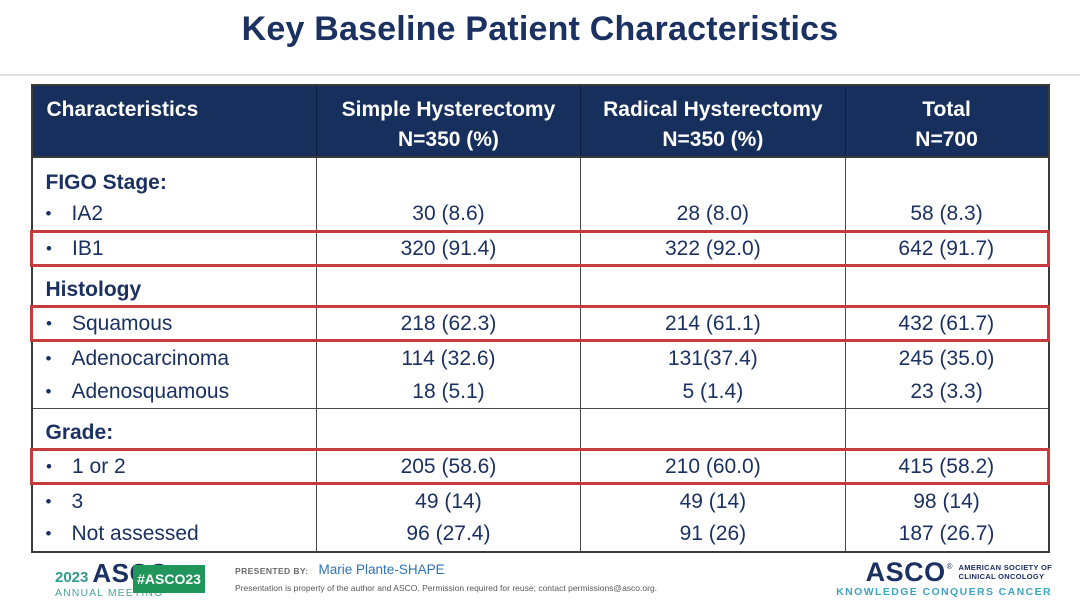 The height and width of the screenshot is (608, 1080). What do you see at coordinates (947, 324) in the screenshot?
I see `value-cell: 432 (61.7)` at bounding box center [947, 324].